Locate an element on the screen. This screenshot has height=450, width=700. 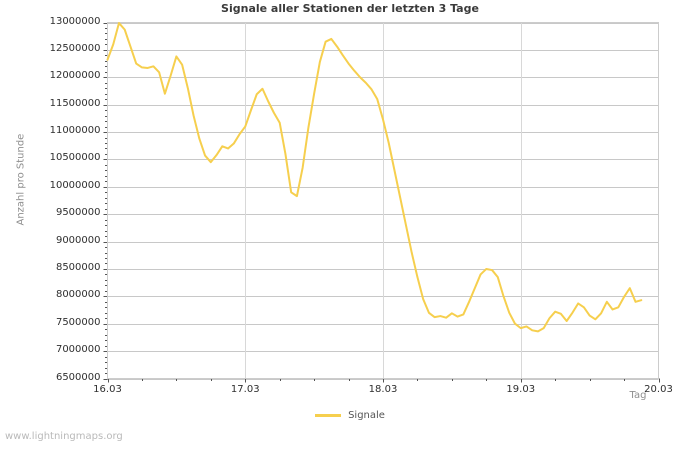
legend-color-swatch is located at coordinates (328, 415).